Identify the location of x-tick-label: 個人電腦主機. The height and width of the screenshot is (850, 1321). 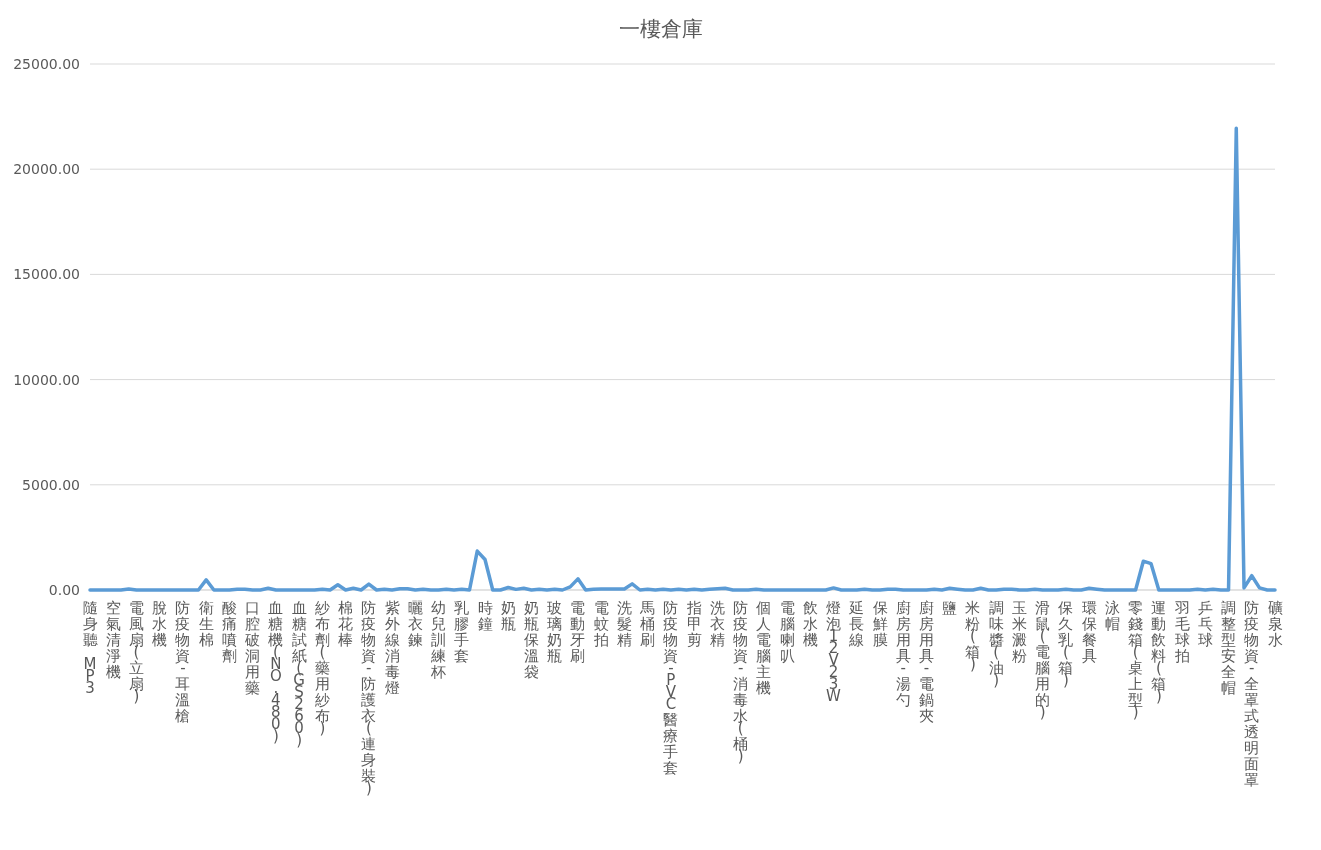
(764, 648).